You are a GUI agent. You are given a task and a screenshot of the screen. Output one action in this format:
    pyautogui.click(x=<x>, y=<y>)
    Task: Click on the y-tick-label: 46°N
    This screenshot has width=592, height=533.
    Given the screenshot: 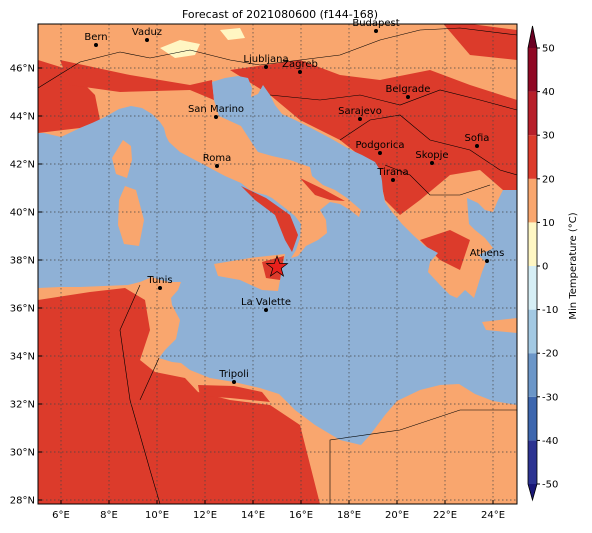 What is the action you would take?
    pyautogui.click(x=22, y=69)
    